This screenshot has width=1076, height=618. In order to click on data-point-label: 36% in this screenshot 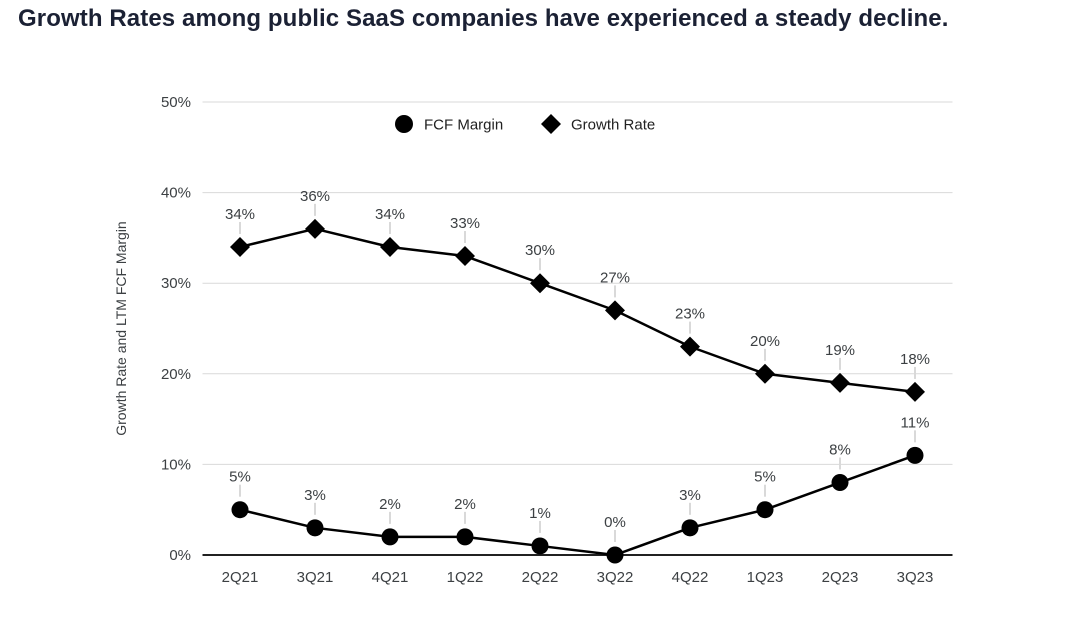, I will do `click(315, 196)`.